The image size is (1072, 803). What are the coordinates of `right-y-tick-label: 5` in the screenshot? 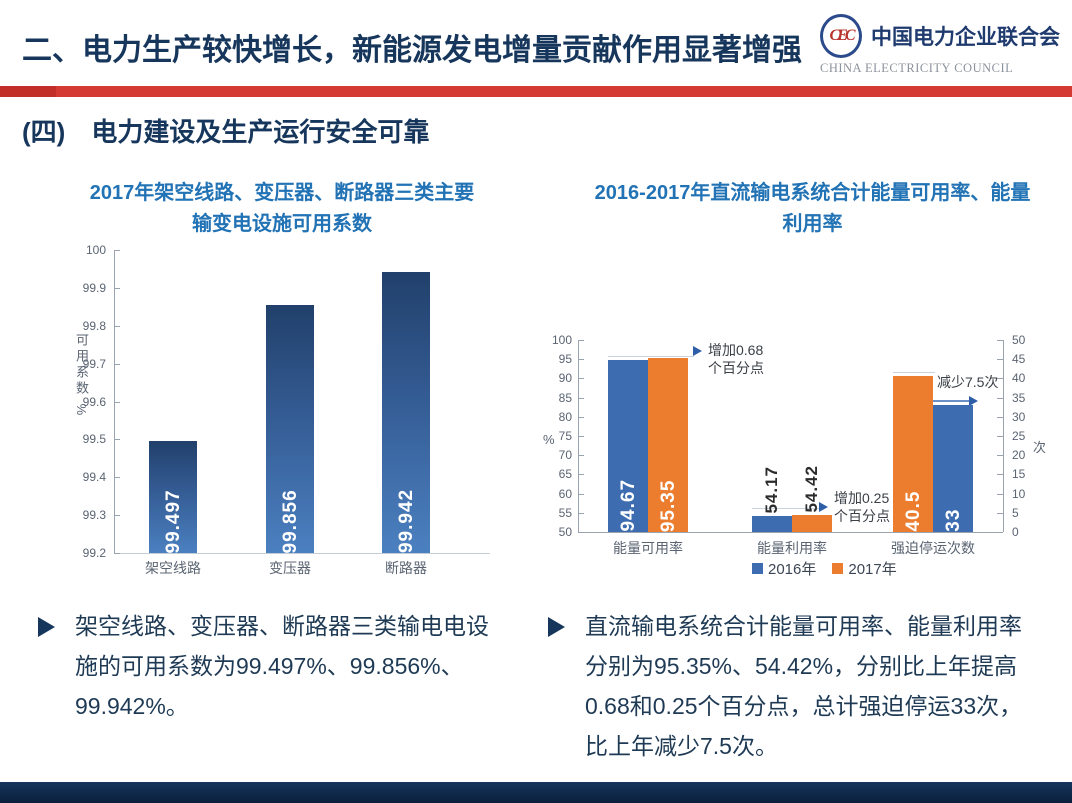 It's located at (1015, 512).